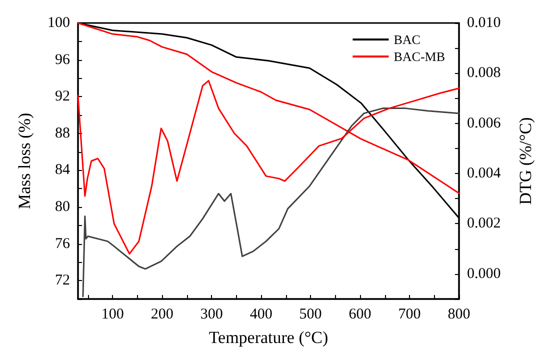  Describe the element at coordinates (211, 314) in the screenshot. I see `x-tick-label: 300` at that location.